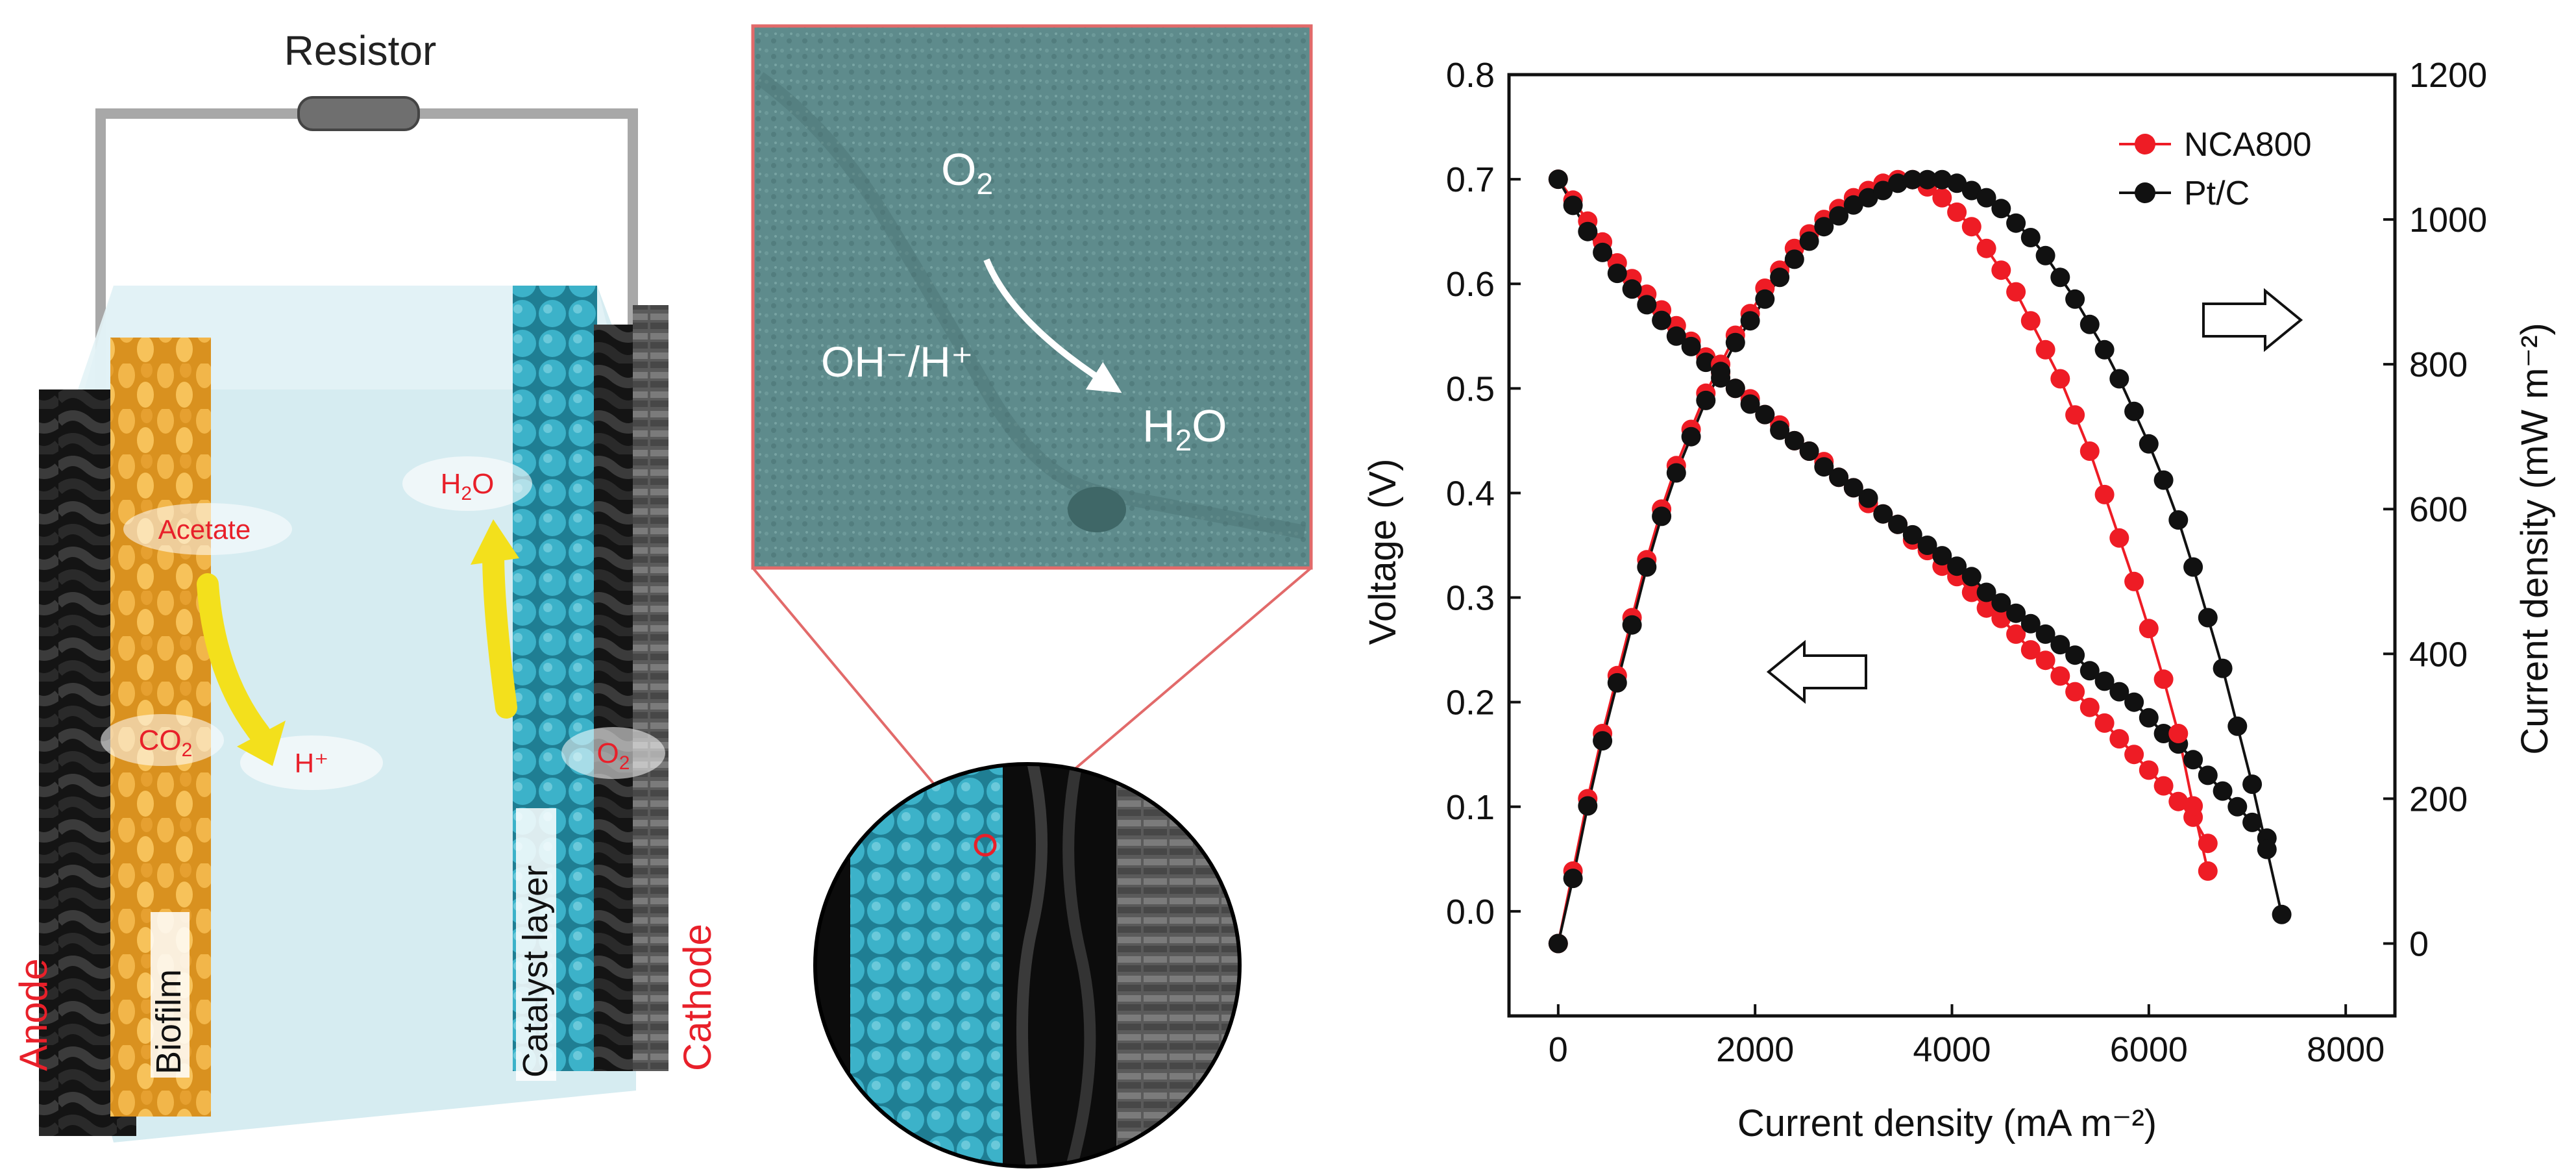 This screenshot has height=1173, width=2576. What do you see at coordinates (897, 362) in the screenshot?
I see `tem-ohh-label: OH⁻/H⁺` at bounding box center [897, 362].